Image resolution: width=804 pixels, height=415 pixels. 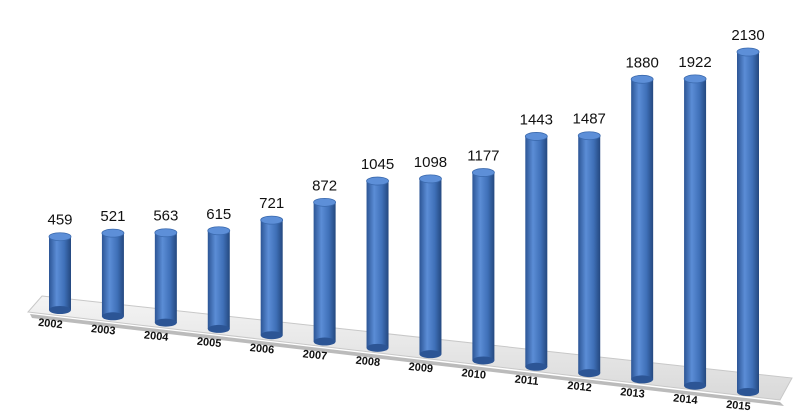 What do you see at coordinates (262, 349) in the screenshot?
I see `x-tick-label: 2006` at bounding box center [262, 349].